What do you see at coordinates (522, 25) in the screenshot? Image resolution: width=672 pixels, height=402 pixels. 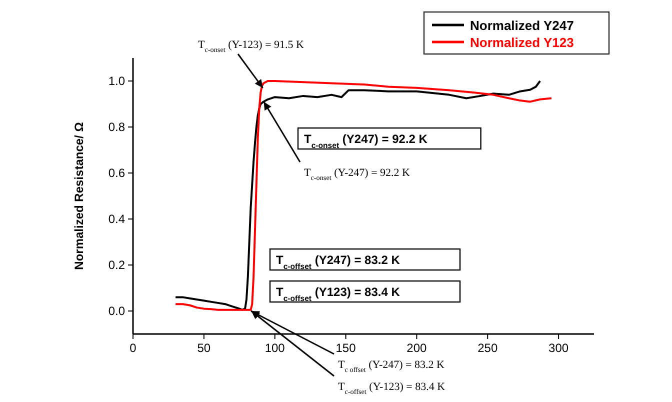 I see `legend-label: Normalized Y247` at bounding box center [522, 25].